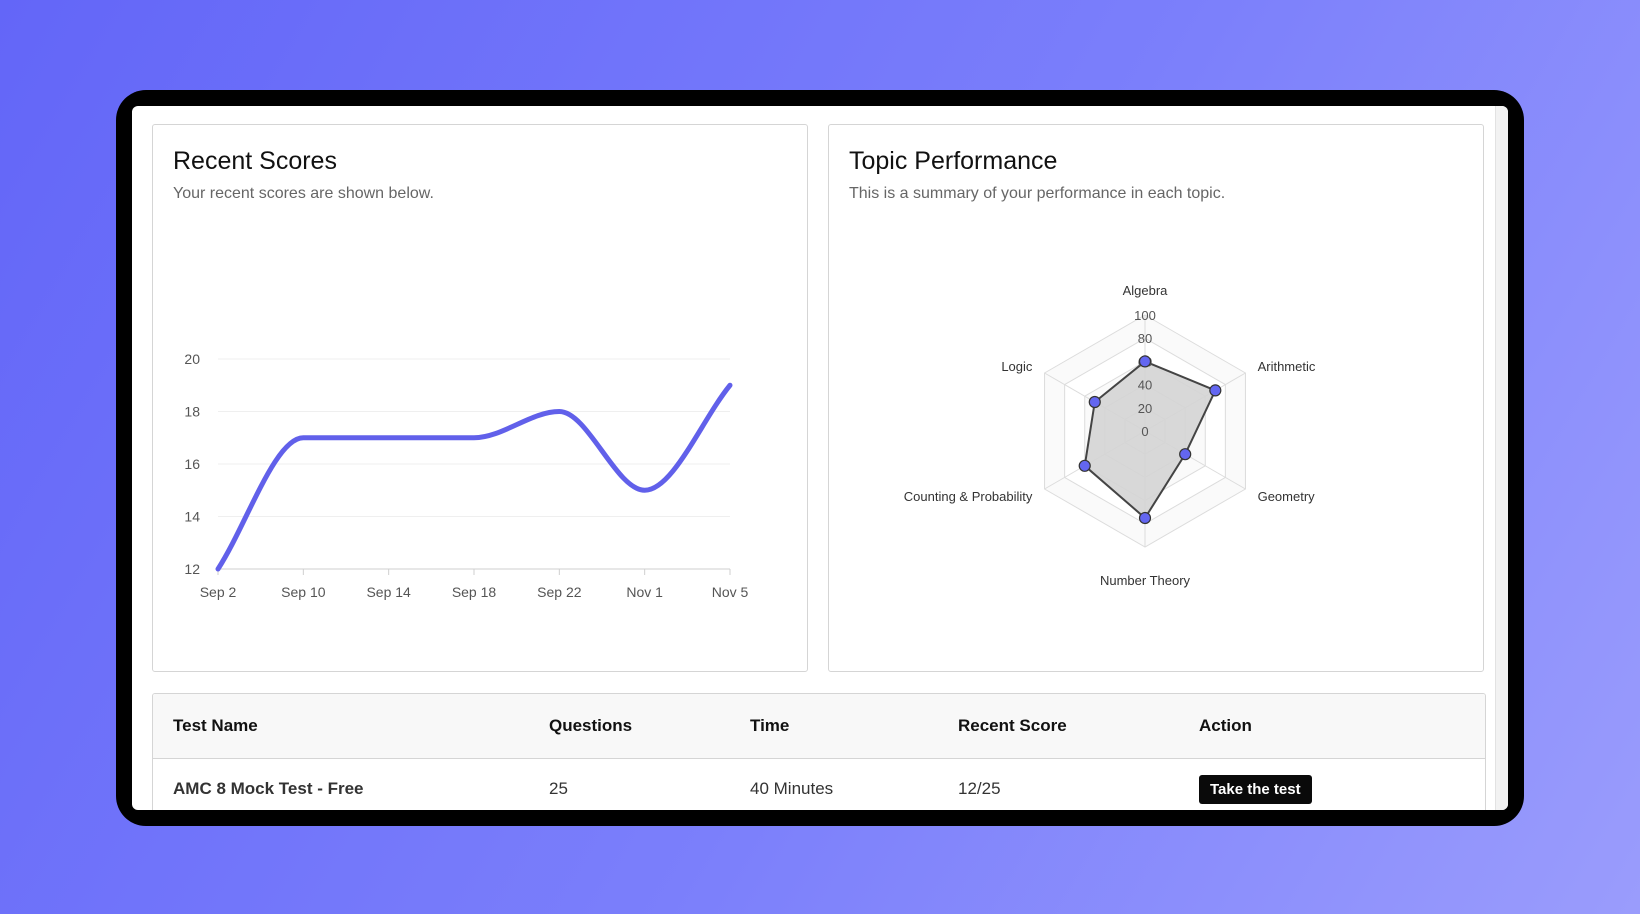 The image size is (1640, 914). I want to click on radar-axis-label-0: Algebra, so click(1146, 290).